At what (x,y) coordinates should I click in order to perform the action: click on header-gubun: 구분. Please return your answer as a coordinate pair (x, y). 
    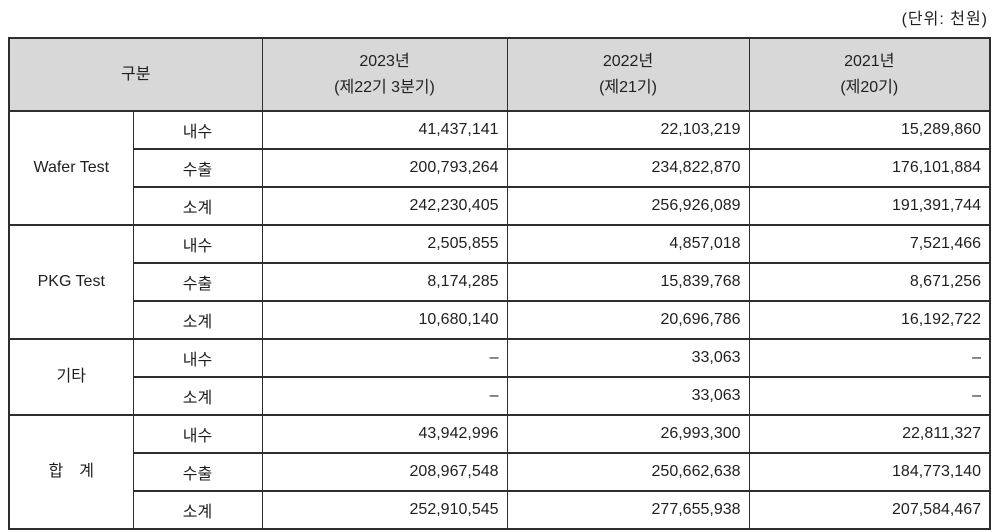
    Looking at the image, I should click on (135, 74).